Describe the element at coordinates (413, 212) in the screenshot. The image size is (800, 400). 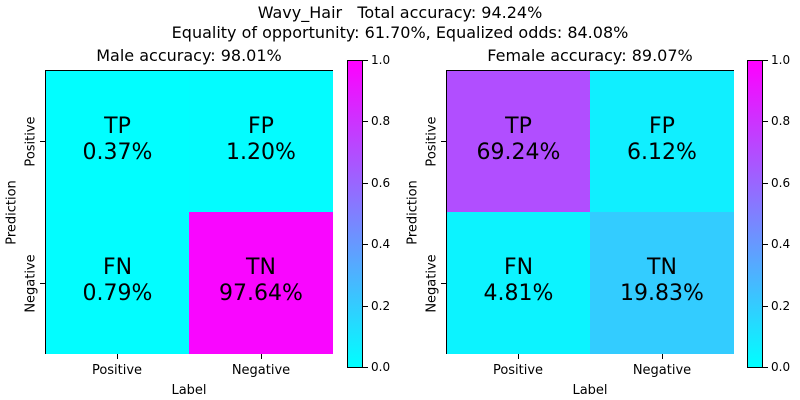
I see `panel-2-ylabel: Prediction` at that location.